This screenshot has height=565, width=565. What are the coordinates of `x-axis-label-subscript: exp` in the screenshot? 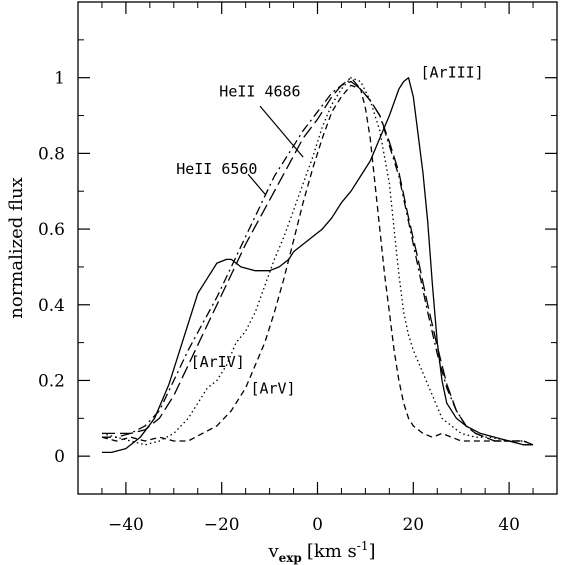 It's located at (290, 558).